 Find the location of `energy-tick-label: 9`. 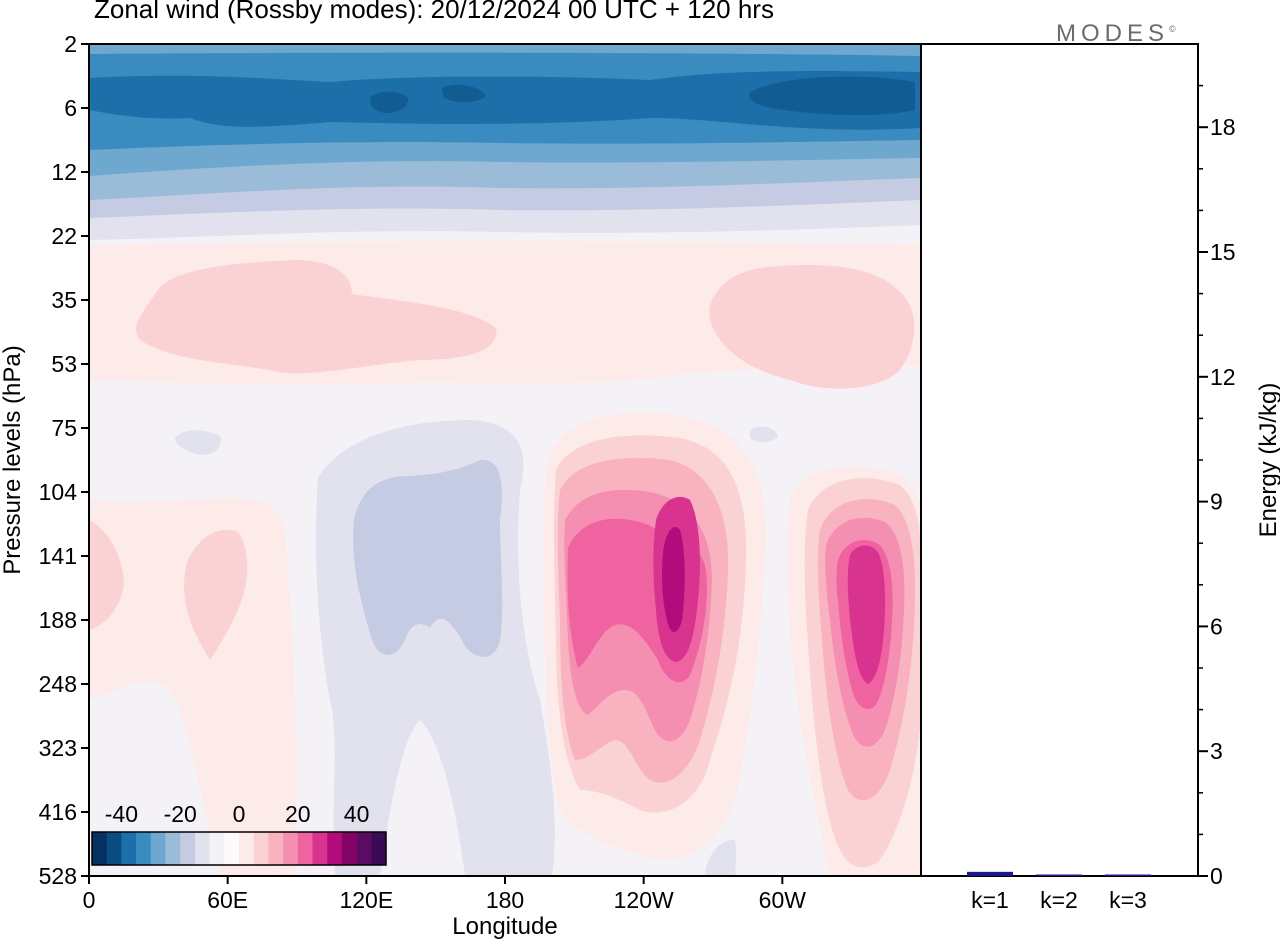

energy-tick-label: 9 is located at coordinates (1216, 502).